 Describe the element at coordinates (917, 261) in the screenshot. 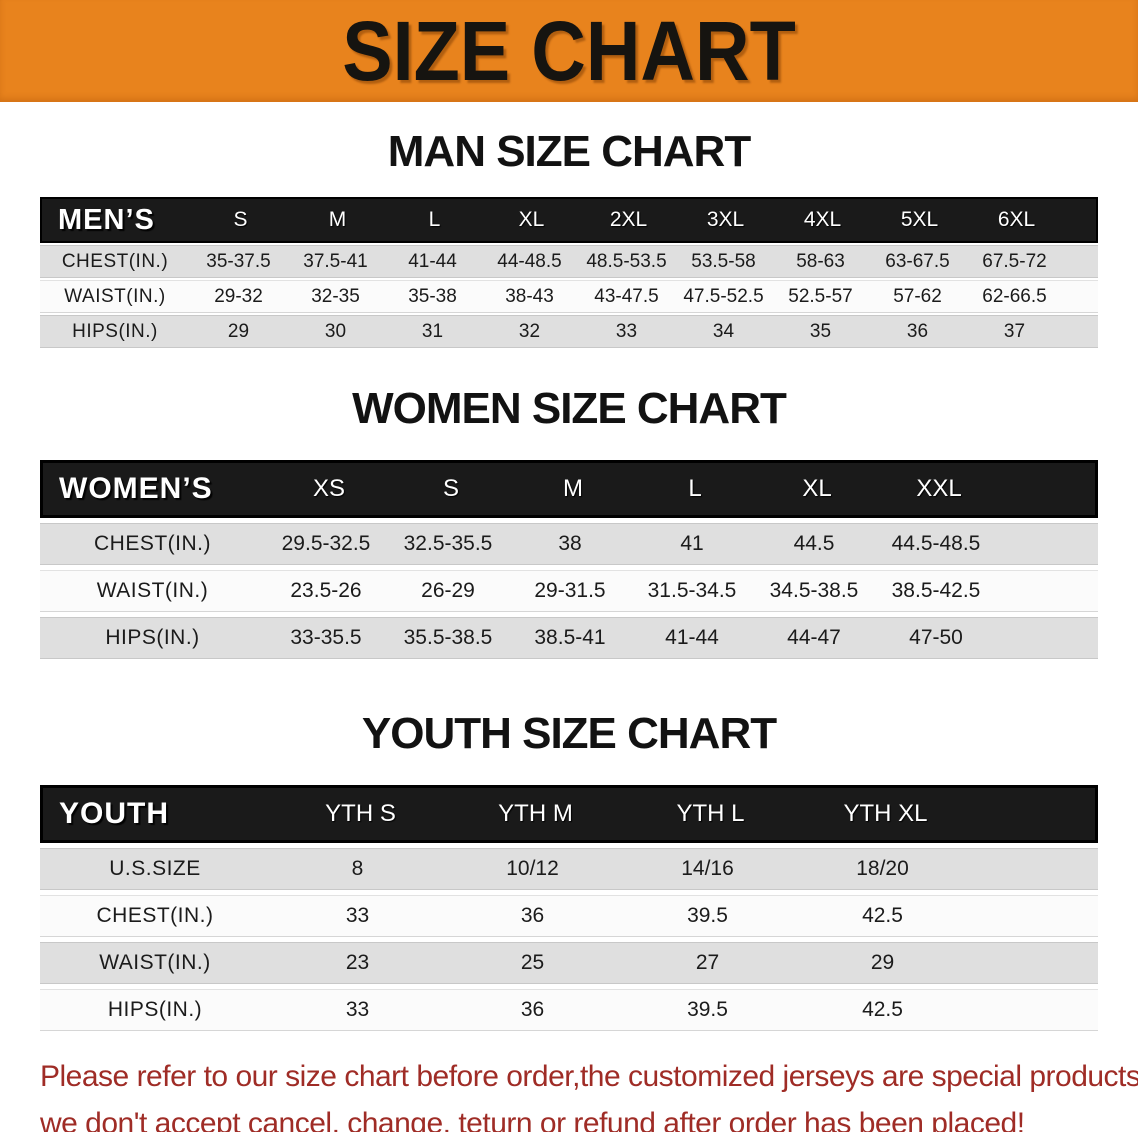

I see `size-value: 63-67.5` at that location.